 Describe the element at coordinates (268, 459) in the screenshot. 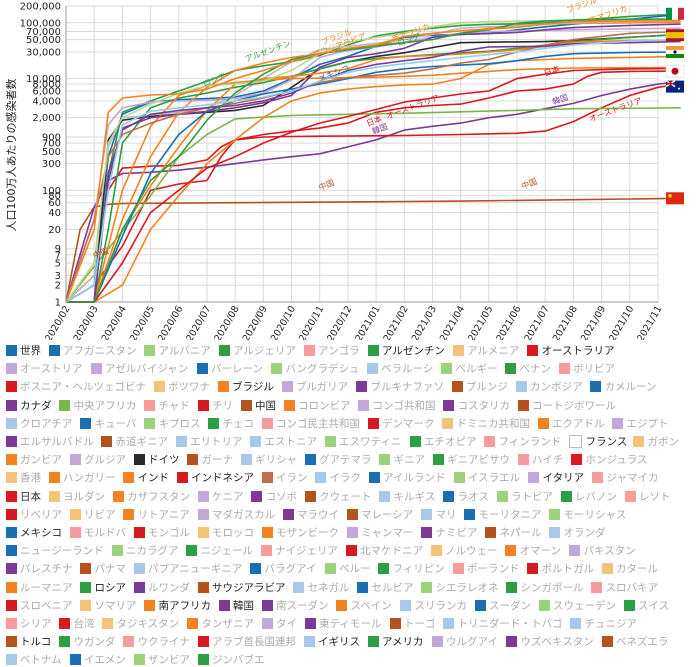

I see `legend-item: ギリシャ` at that location.